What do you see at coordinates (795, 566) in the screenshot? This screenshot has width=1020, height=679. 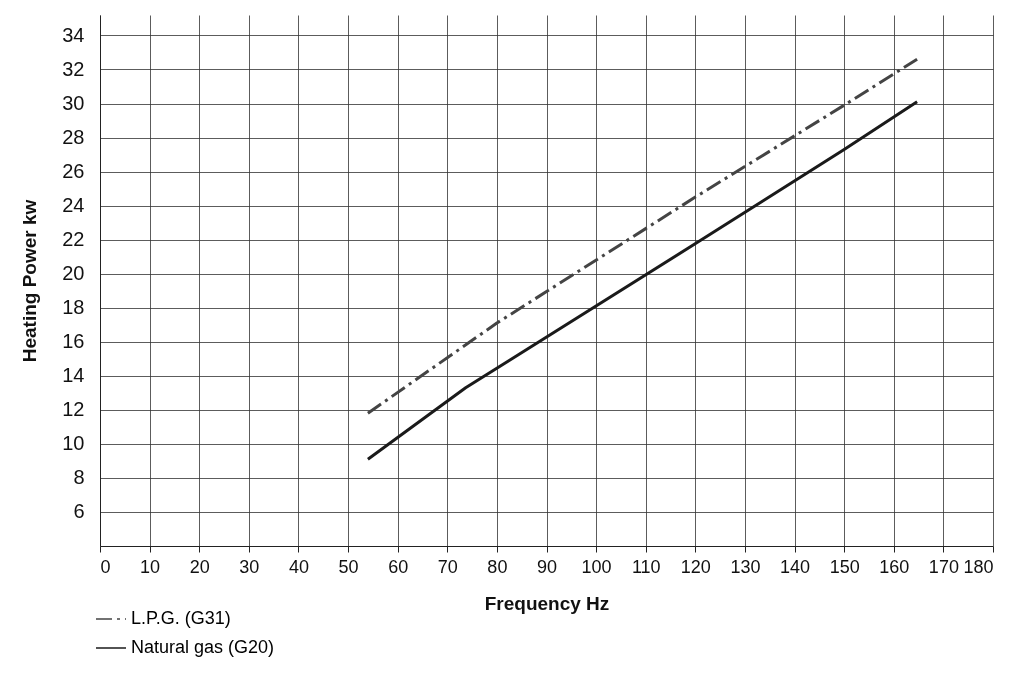 I see `x-tick-label: 140` at bounding box center [795, 566].